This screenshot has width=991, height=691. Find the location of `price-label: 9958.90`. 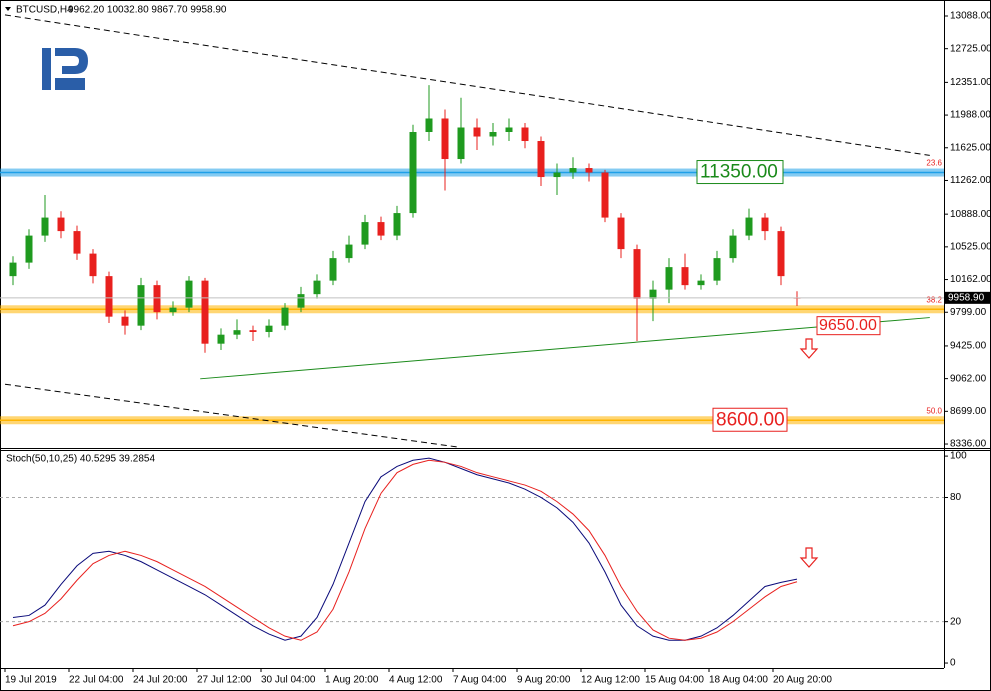

price-label: 9958.90 is located at coordinates (966, 297).